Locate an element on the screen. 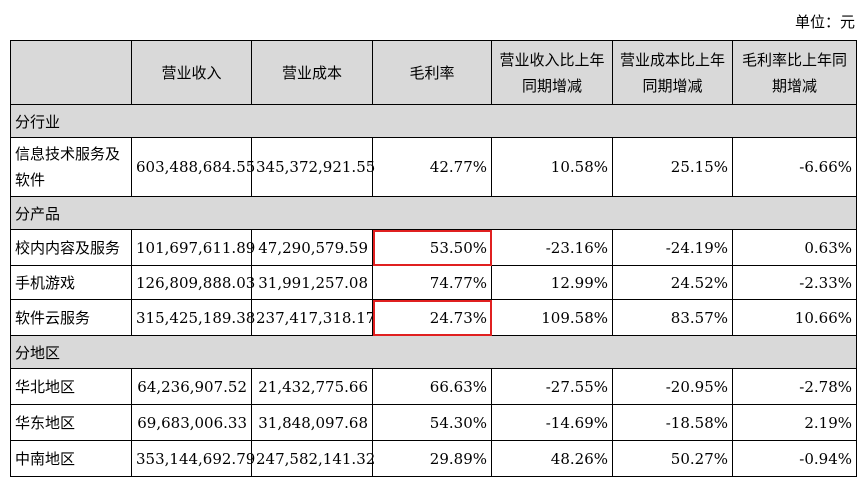 This screenshot has height=499, width=865. revenue-change-cell: 48.26% is located at coordinates (552, 458).